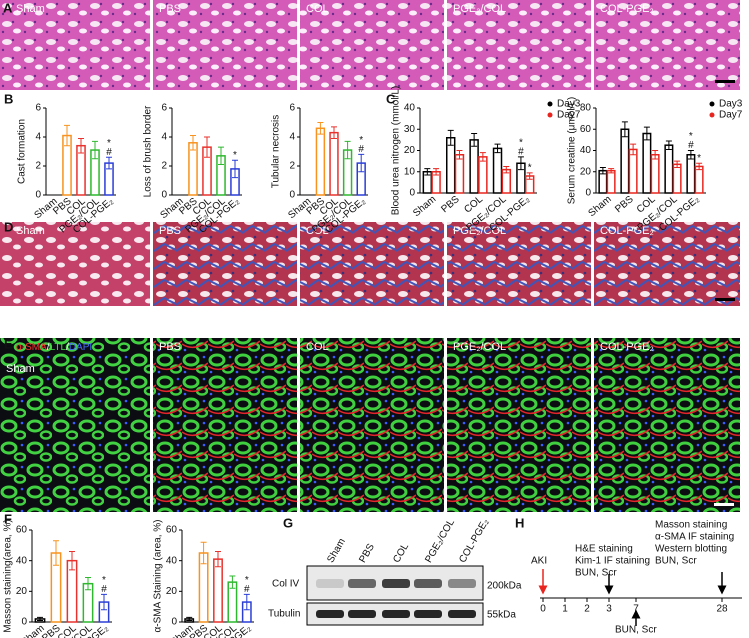  What do you see at coordinates (636, 609) in the screenshot?
I see `timeline-tick-label: 7` at bounding box center [636, 609].